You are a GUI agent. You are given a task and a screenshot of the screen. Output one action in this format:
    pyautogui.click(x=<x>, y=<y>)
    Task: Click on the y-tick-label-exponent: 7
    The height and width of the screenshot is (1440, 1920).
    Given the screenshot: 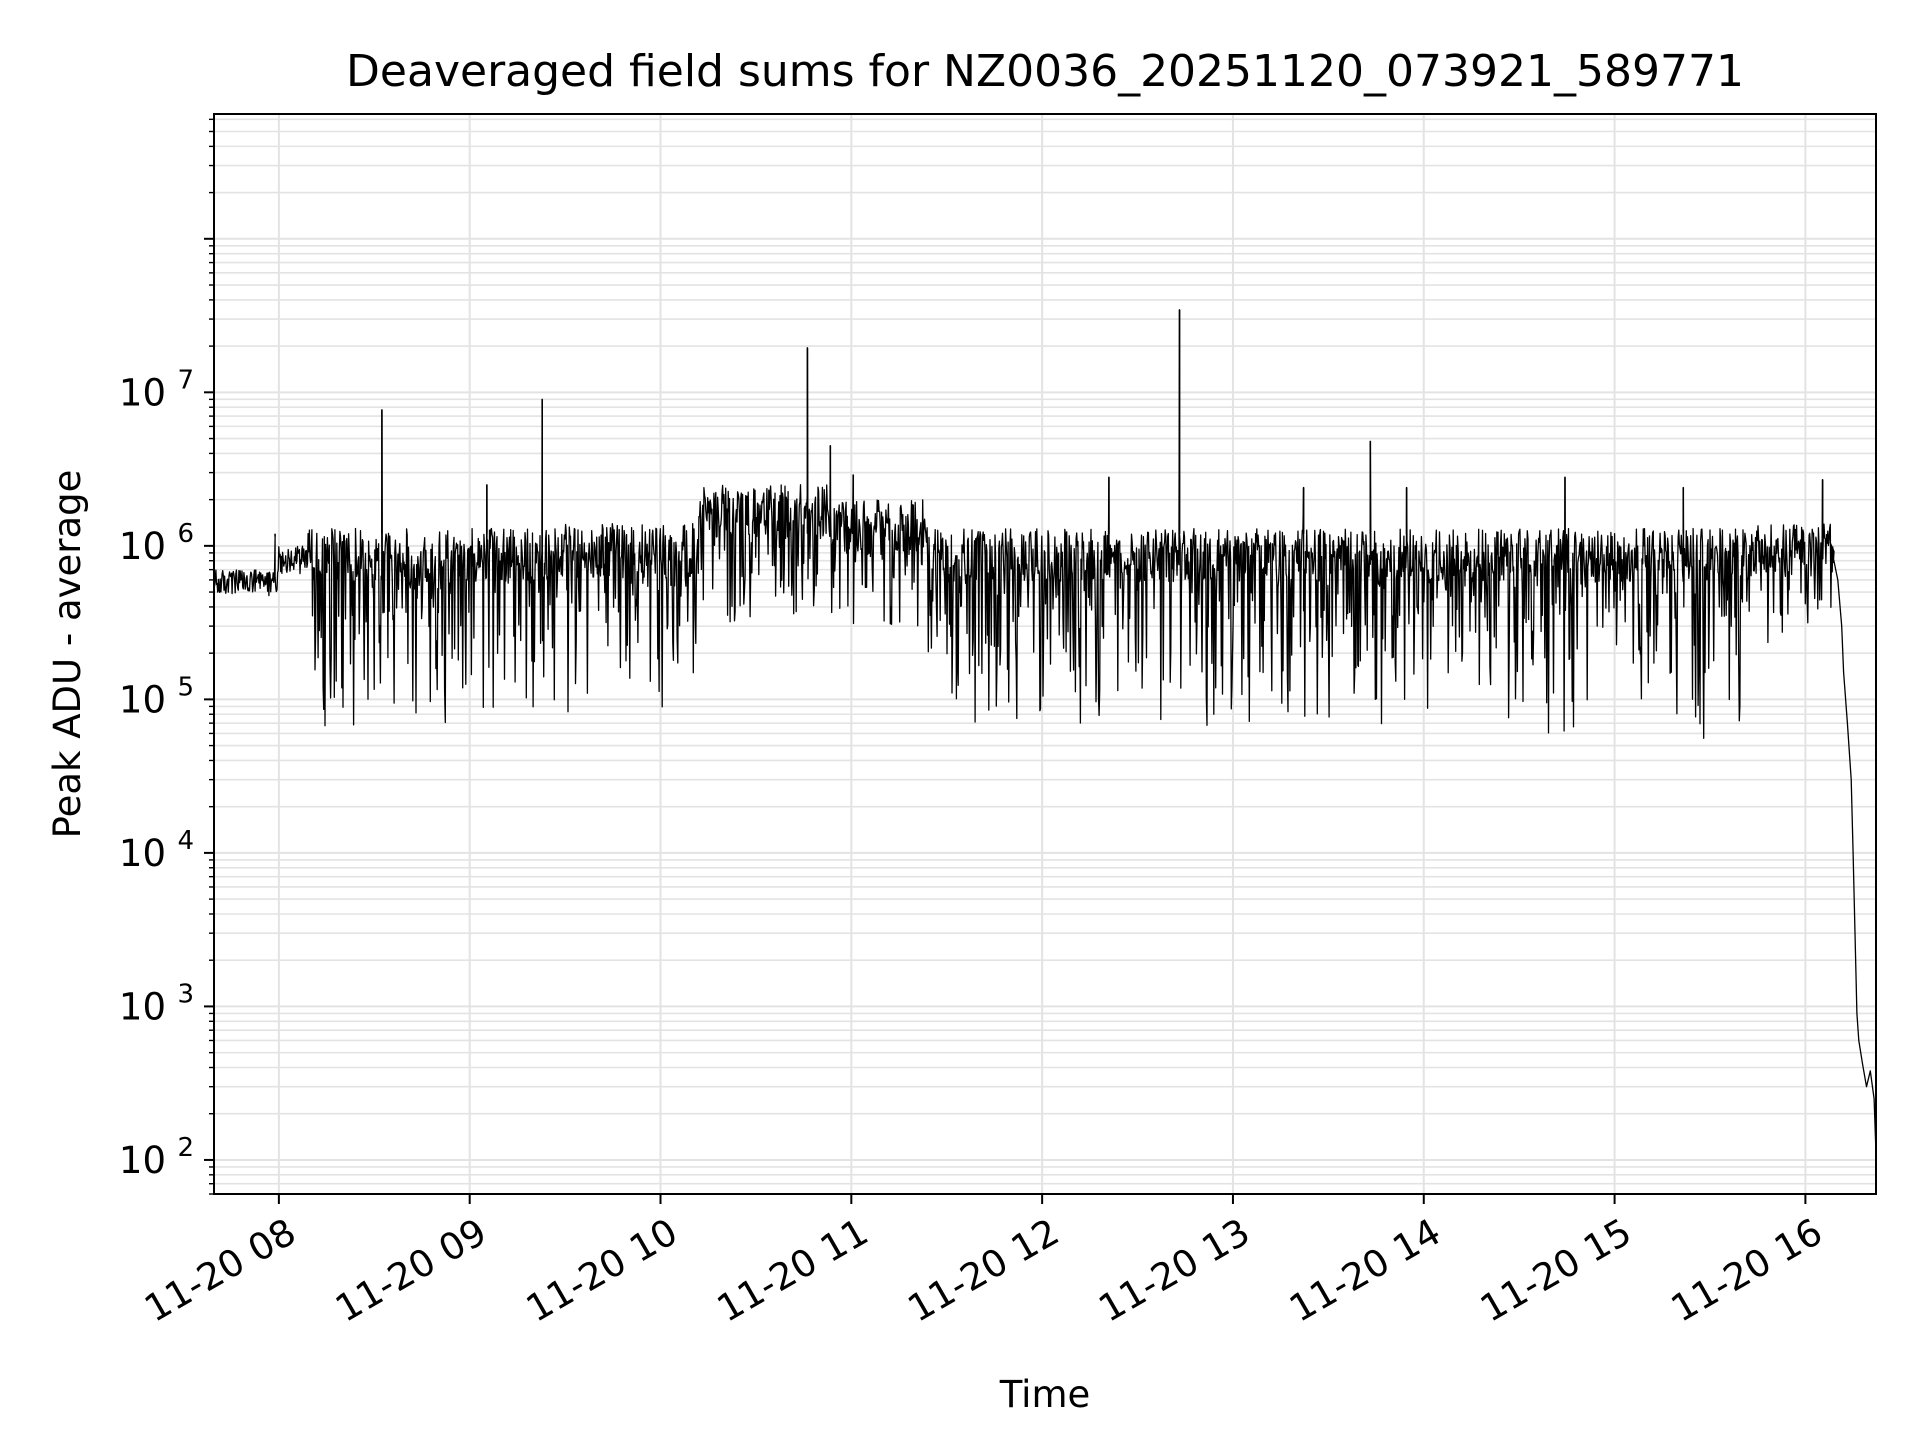 What is the action you would take?
    pyautogui.click(x=185, y=380)
    